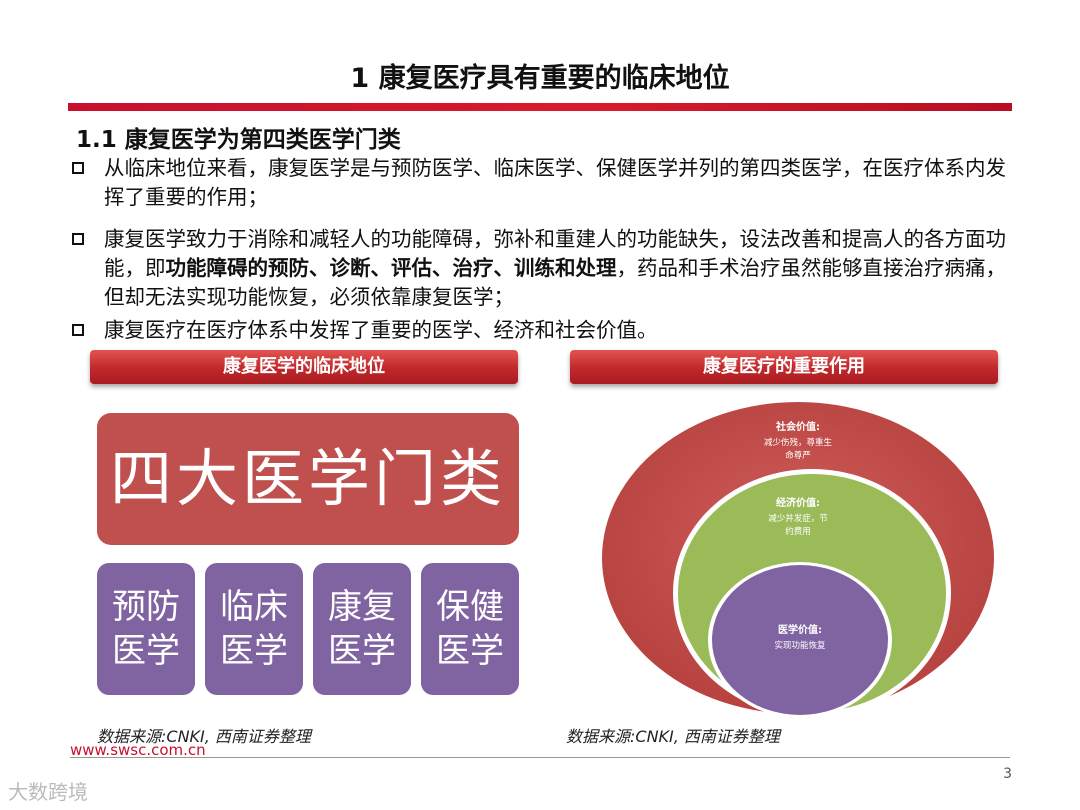  Describe the element at coordinates (798, 519) in the screenshot. I see `economic-value-desc: 减少并发症，节` at that location.